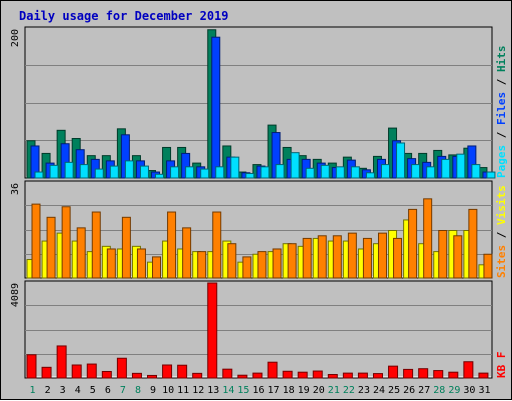 The width and height of the screenshot is (512, 401). I want to click on x-tick-label-7: 7, so click(123, 390).